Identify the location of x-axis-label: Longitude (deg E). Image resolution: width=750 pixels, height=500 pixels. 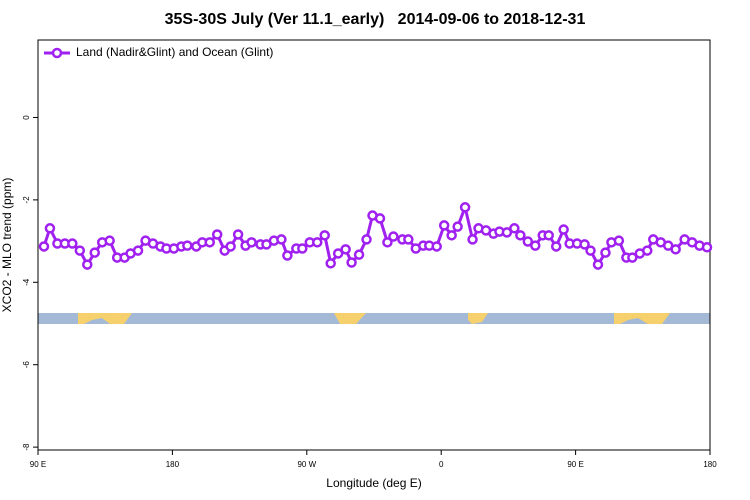
(373, 483).